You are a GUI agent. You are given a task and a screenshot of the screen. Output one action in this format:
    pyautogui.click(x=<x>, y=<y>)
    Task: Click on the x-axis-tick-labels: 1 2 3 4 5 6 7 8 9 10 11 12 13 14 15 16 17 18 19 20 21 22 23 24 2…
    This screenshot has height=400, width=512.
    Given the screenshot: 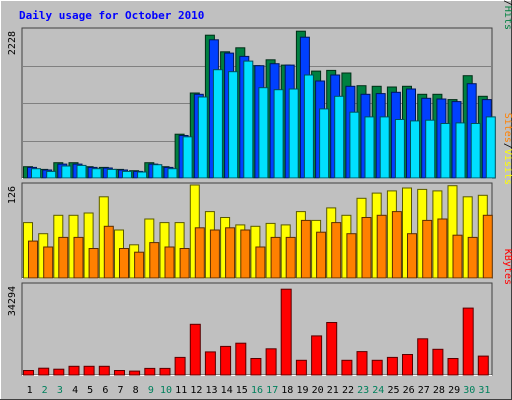 What is the action you would take?
    pyautogui.click(x=259, y=390)
    